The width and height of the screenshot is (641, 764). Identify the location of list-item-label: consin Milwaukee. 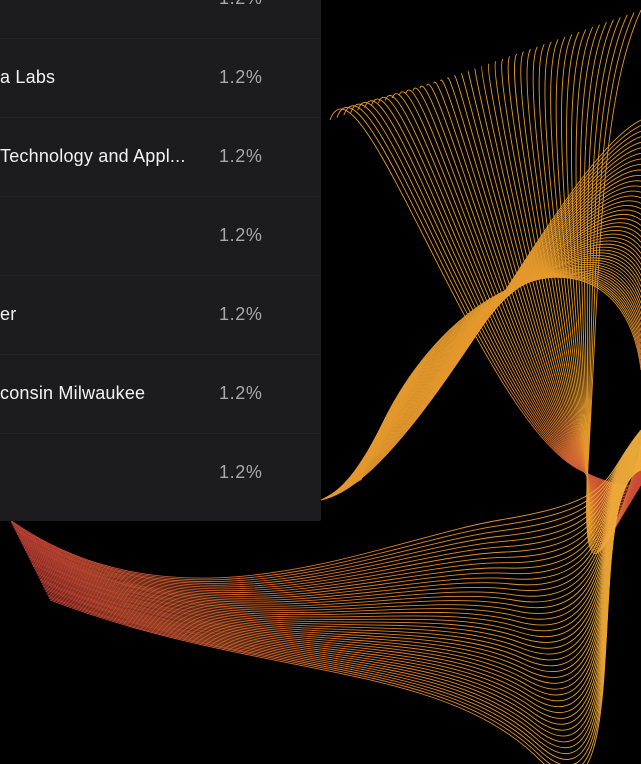
(73, 393).